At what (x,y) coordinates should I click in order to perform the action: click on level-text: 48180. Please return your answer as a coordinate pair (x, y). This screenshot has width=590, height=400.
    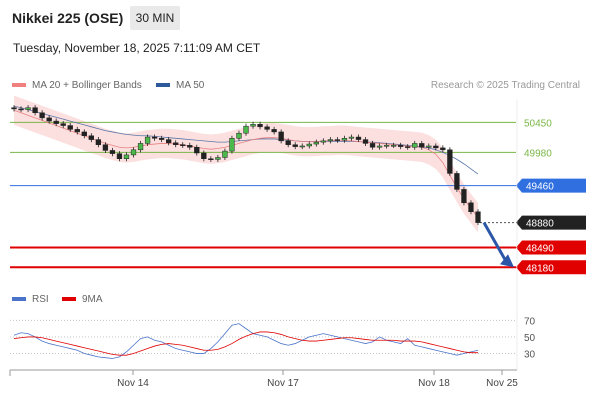
    Looking at the image, I should click on (540, 268).